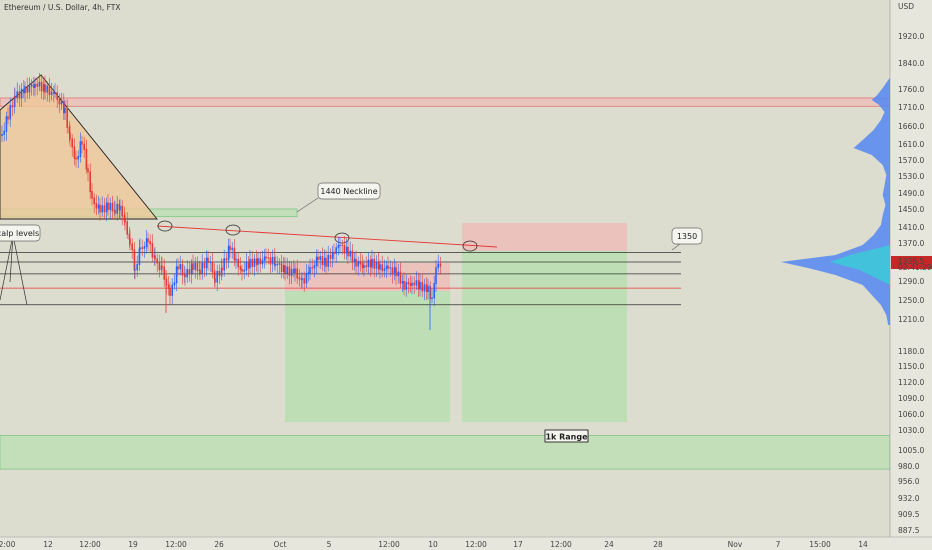 The image size is (932, 550). I want to click on range-zone, so click(445, 452).